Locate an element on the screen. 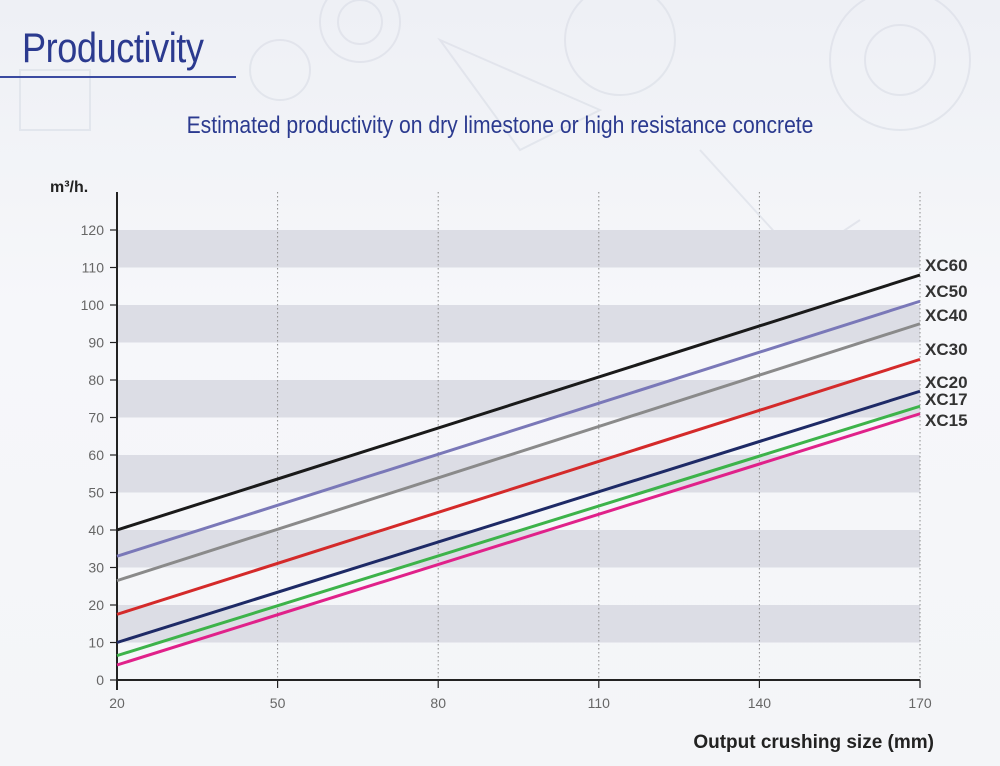 This screenshot has width=1000, height=766. chart-x-ticks: 20 50 80 110 140 170 is located at coordinates (520, 695).